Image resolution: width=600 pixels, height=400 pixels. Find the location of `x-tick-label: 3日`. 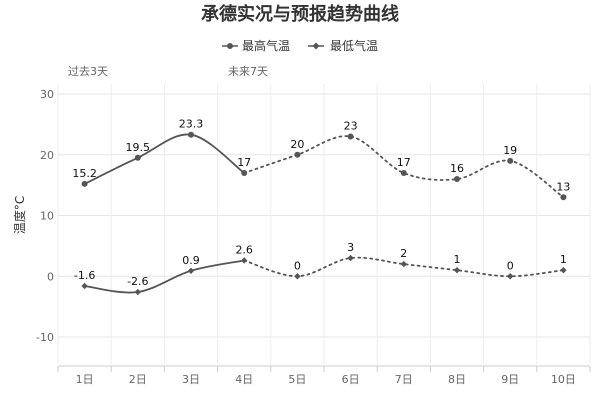

x-tick-label: 3日 is located at coordinates (191, 379).